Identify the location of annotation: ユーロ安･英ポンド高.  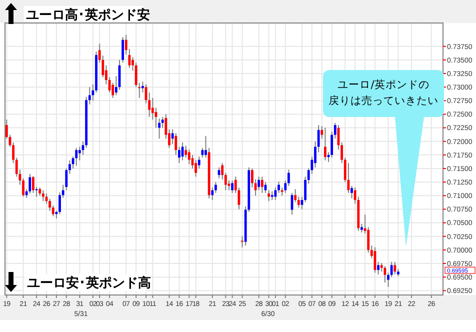
(89, 283).